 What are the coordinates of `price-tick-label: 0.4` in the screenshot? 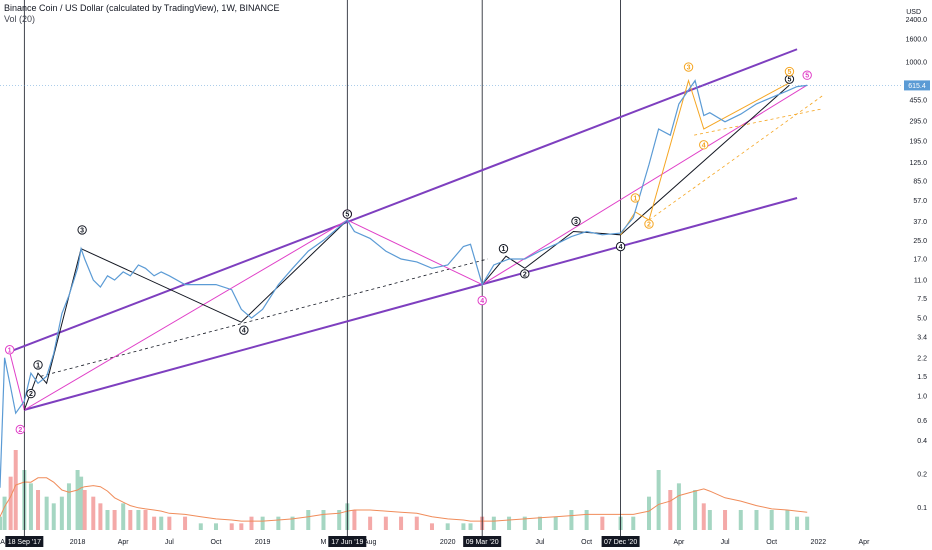 It's located at (922, 441).